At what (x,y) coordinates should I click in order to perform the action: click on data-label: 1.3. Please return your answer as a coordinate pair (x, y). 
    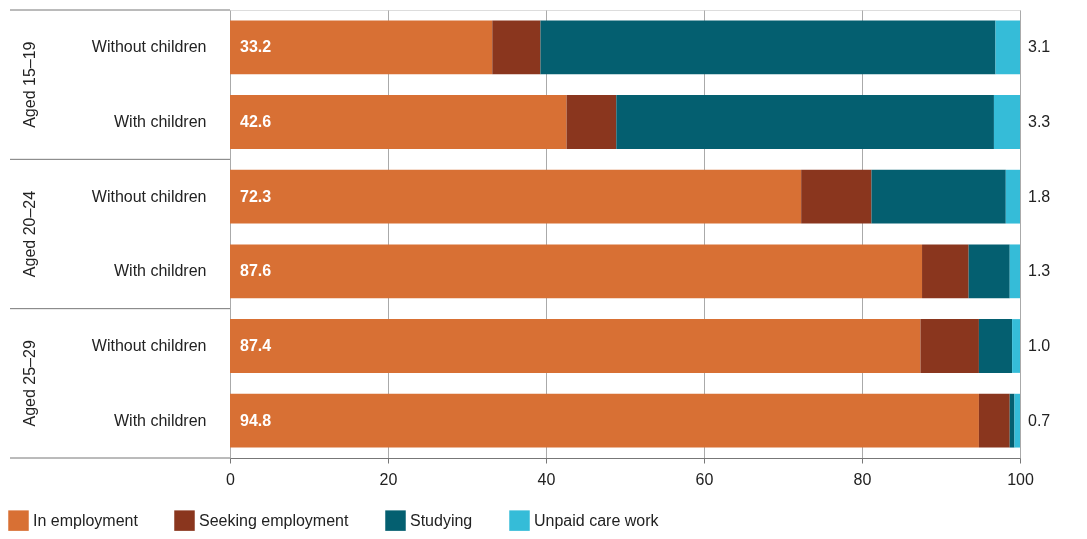
    Looking at the image, I should click on (1039, 271).